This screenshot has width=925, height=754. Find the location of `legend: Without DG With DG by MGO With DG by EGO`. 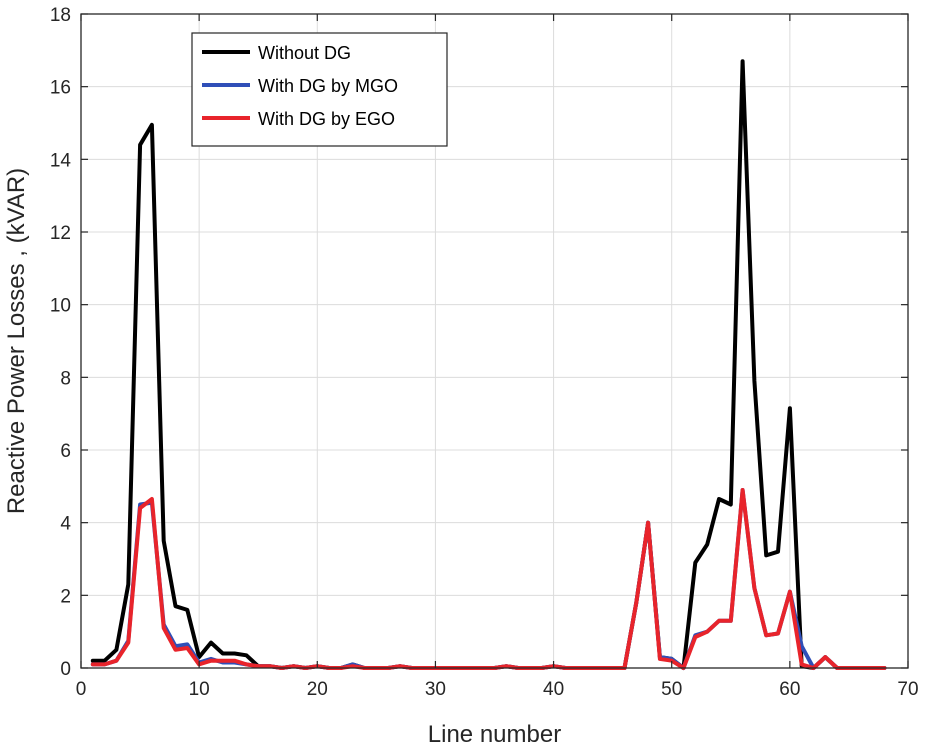

legend: Without DG With DG by MGO With DG by EGO is located at coordinates (319, 89).